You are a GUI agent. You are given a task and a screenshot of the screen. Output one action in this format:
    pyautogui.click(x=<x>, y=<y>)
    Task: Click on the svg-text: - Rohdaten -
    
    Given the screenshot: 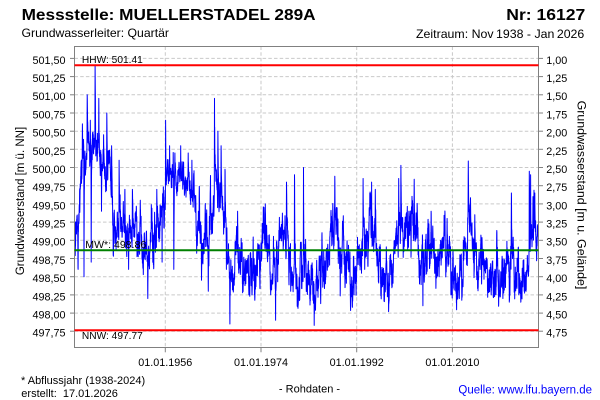 What is the action you would take?
    pyautogui.click(x=309, y=390)
    